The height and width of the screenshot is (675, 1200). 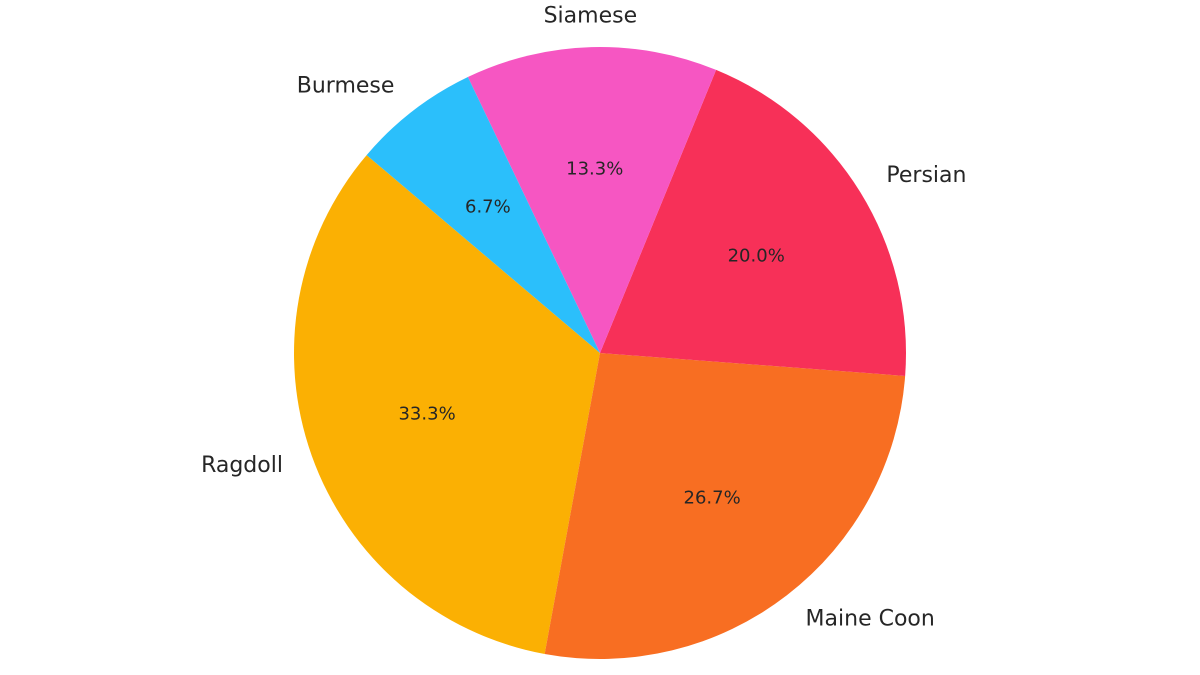 What do you see at coordinates (756, 256) in the screenshot?
I see `value-label: 20.0%` at bounding box center [756, 256].